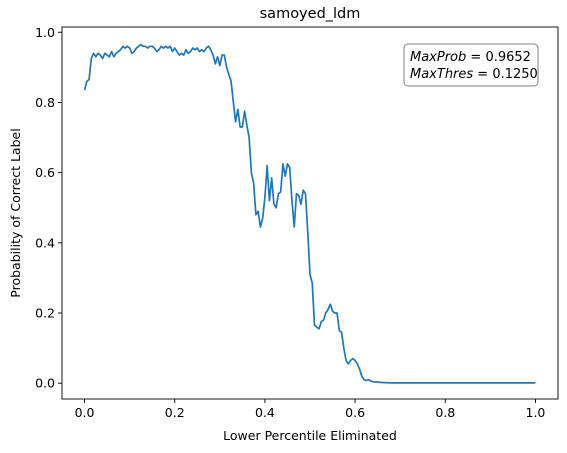 Image resolution: width=567 pixels, height=453 pixels. I want to click on x-tick-label: 0.0, so click(85, 412).